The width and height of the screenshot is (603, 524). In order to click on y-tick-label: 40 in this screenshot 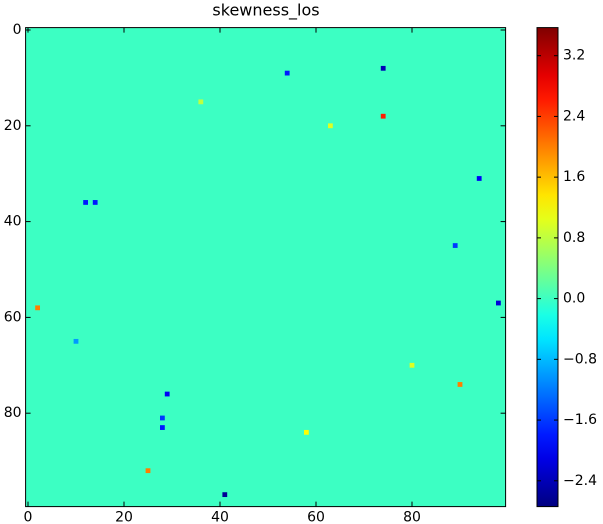, I will do `click(13, 222)`.